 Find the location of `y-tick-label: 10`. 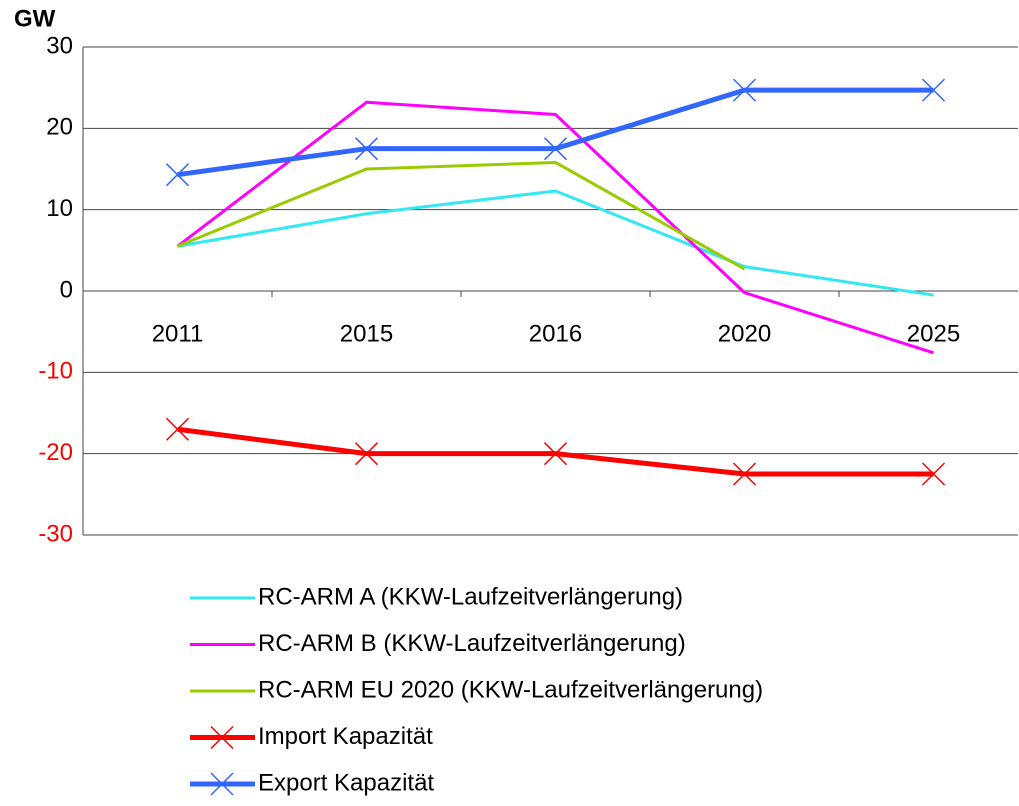

y-tick-label: 10 is located at coordinates (59, 208).